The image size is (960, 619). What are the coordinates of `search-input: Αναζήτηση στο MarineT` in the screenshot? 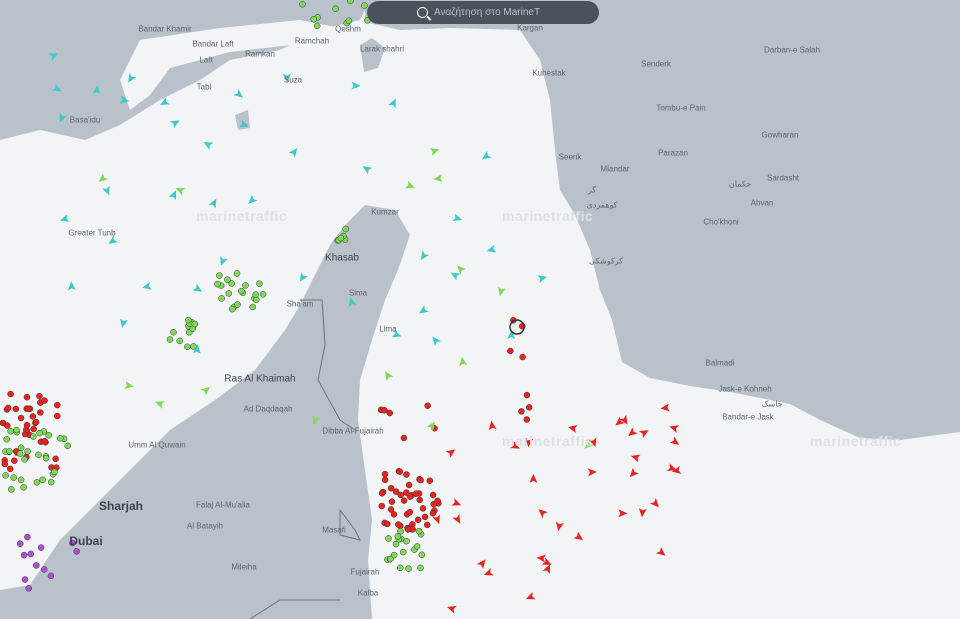 It's located at (487, 12).